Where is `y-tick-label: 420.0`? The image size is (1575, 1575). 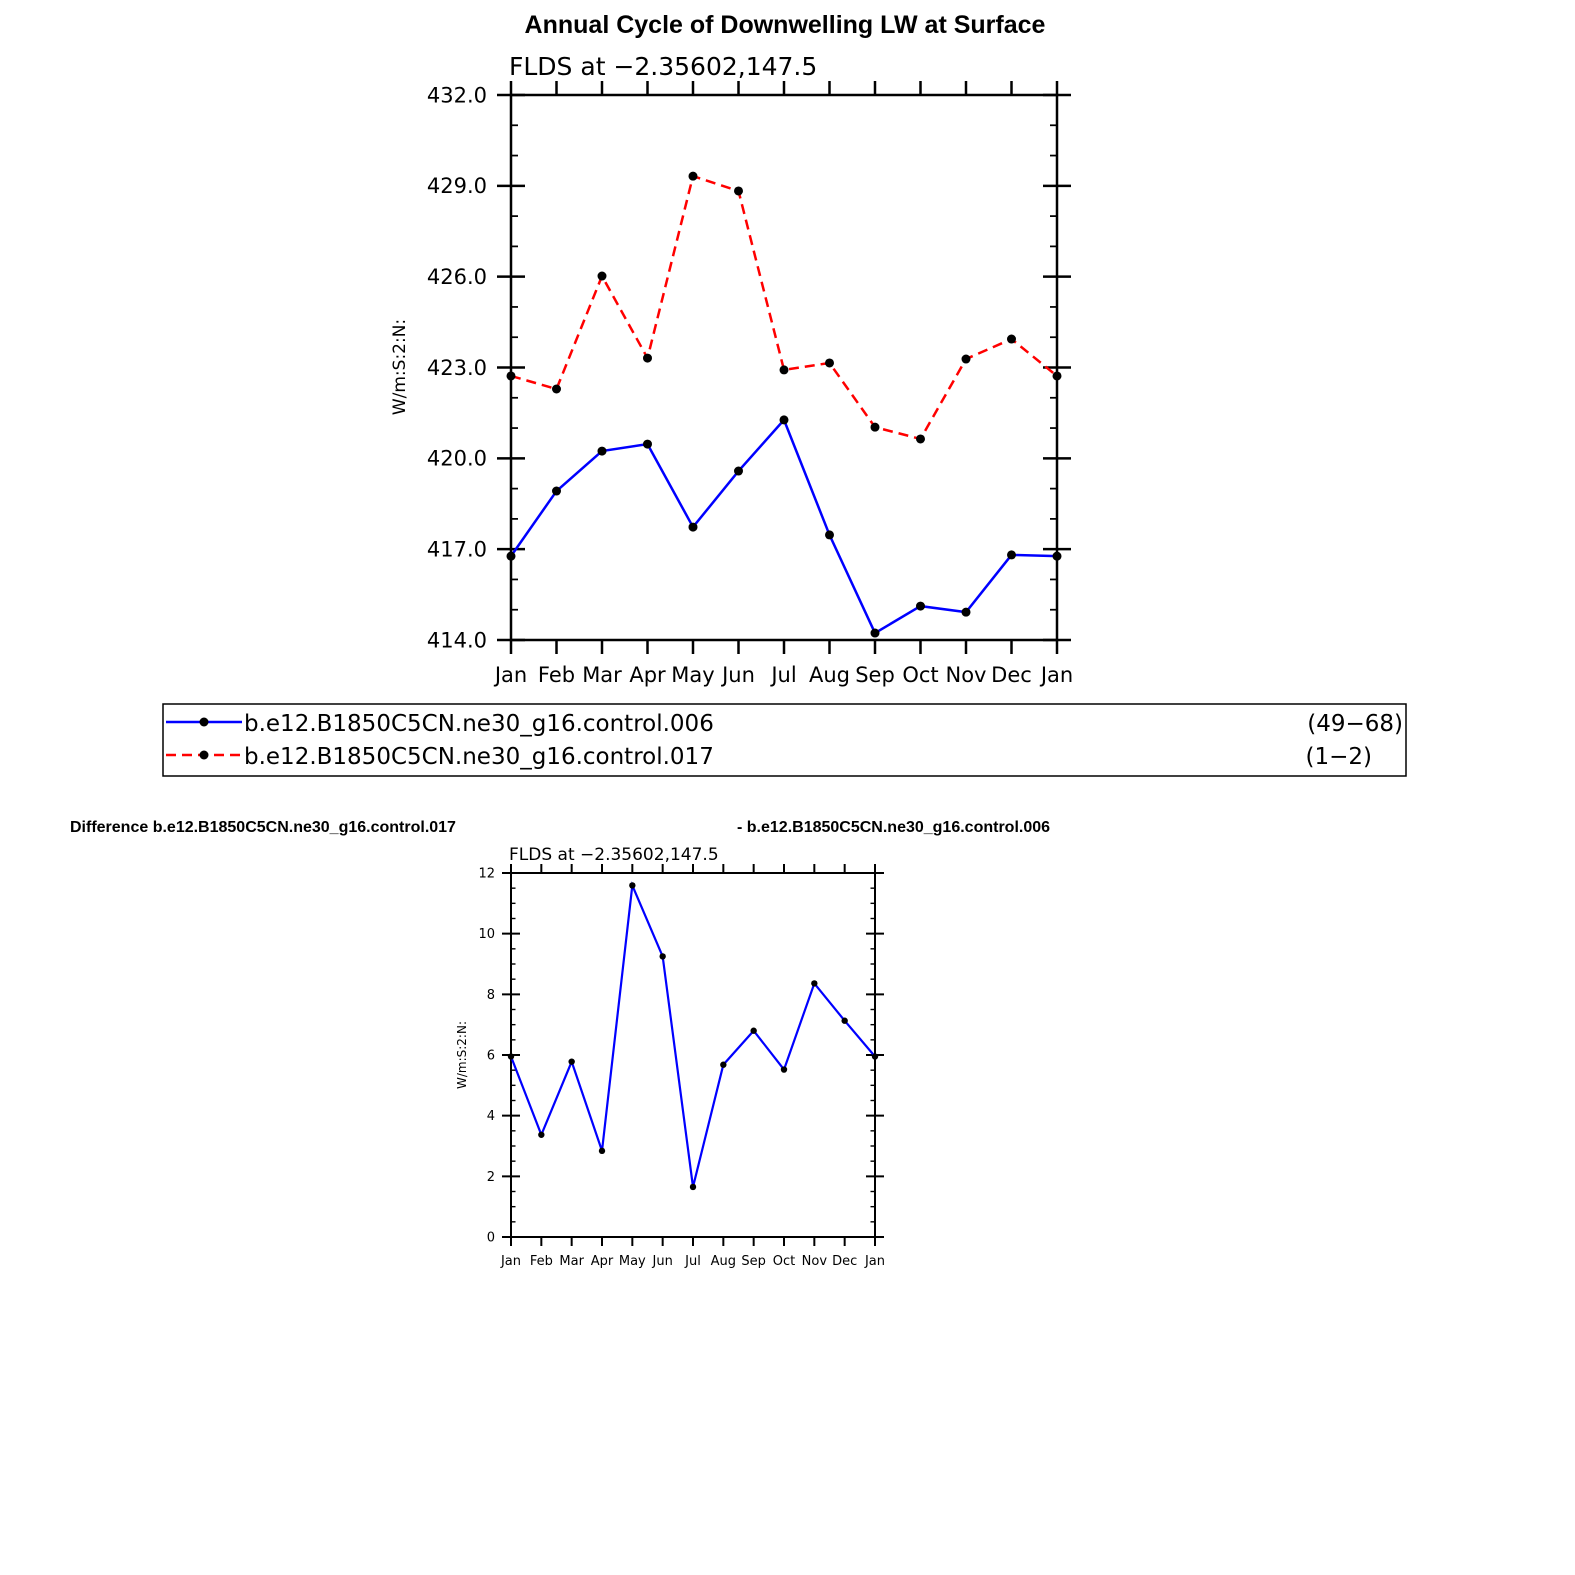
y-tick-label: 420.0 is located at coordinates (457, 459).